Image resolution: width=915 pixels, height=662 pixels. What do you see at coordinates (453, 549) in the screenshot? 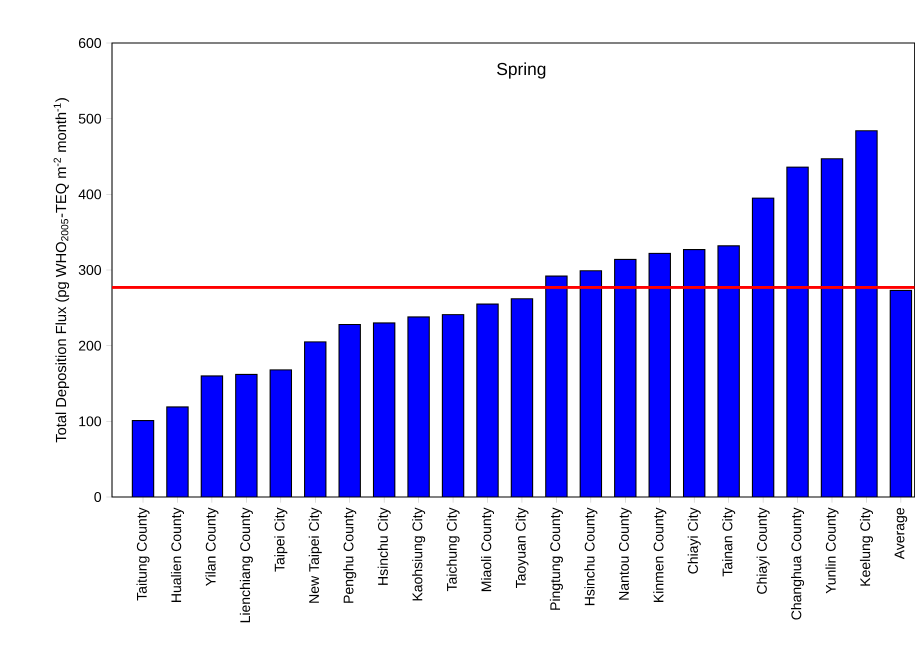
I see `x-tick-label: Taichung City` at bounding box center [453, 549].